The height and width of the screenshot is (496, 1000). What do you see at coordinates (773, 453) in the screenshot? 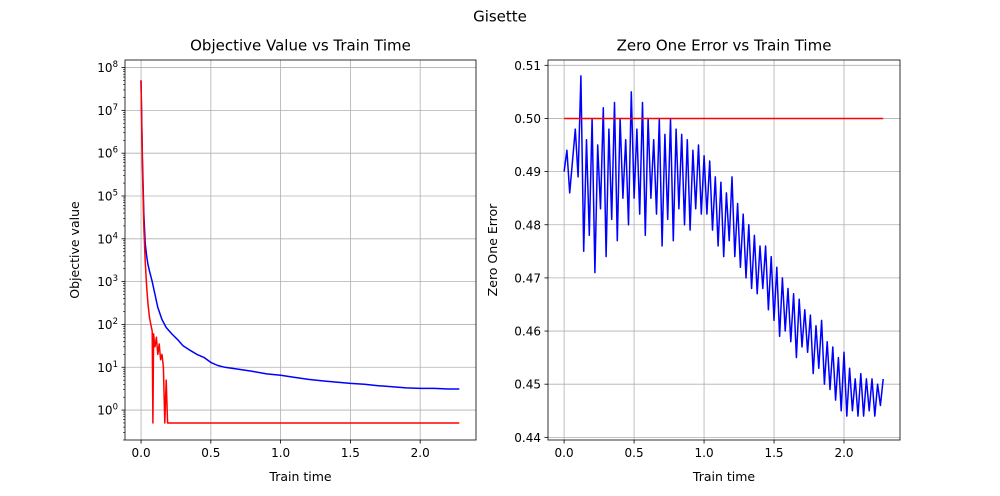
I see `zero-one-error-x-tick-label: 1.5` at bounding box center [773, 453].